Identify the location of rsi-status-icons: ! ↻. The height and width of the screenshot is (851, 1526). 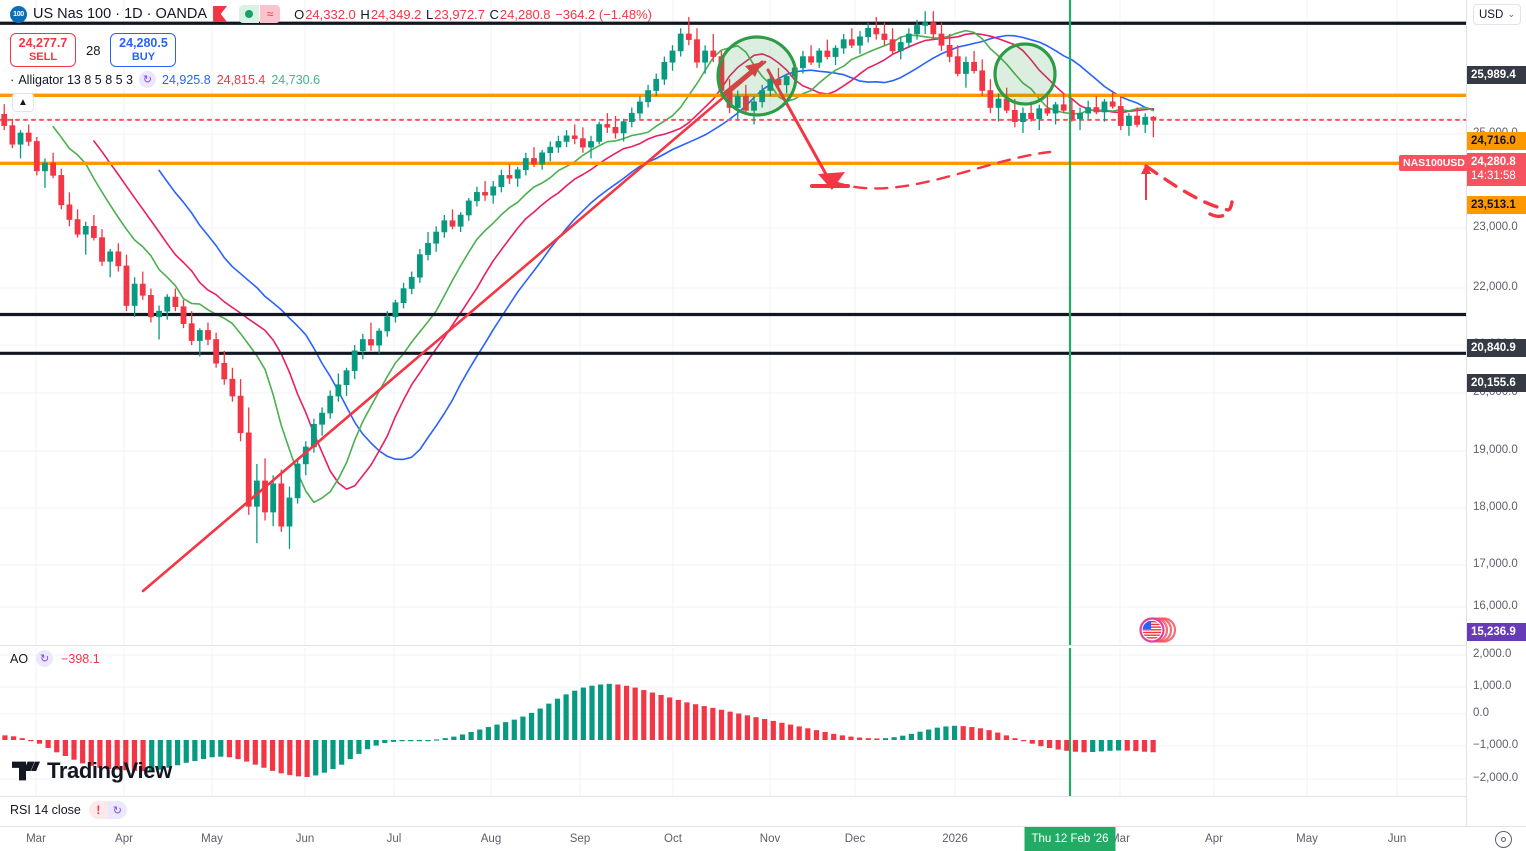
(107, 810).